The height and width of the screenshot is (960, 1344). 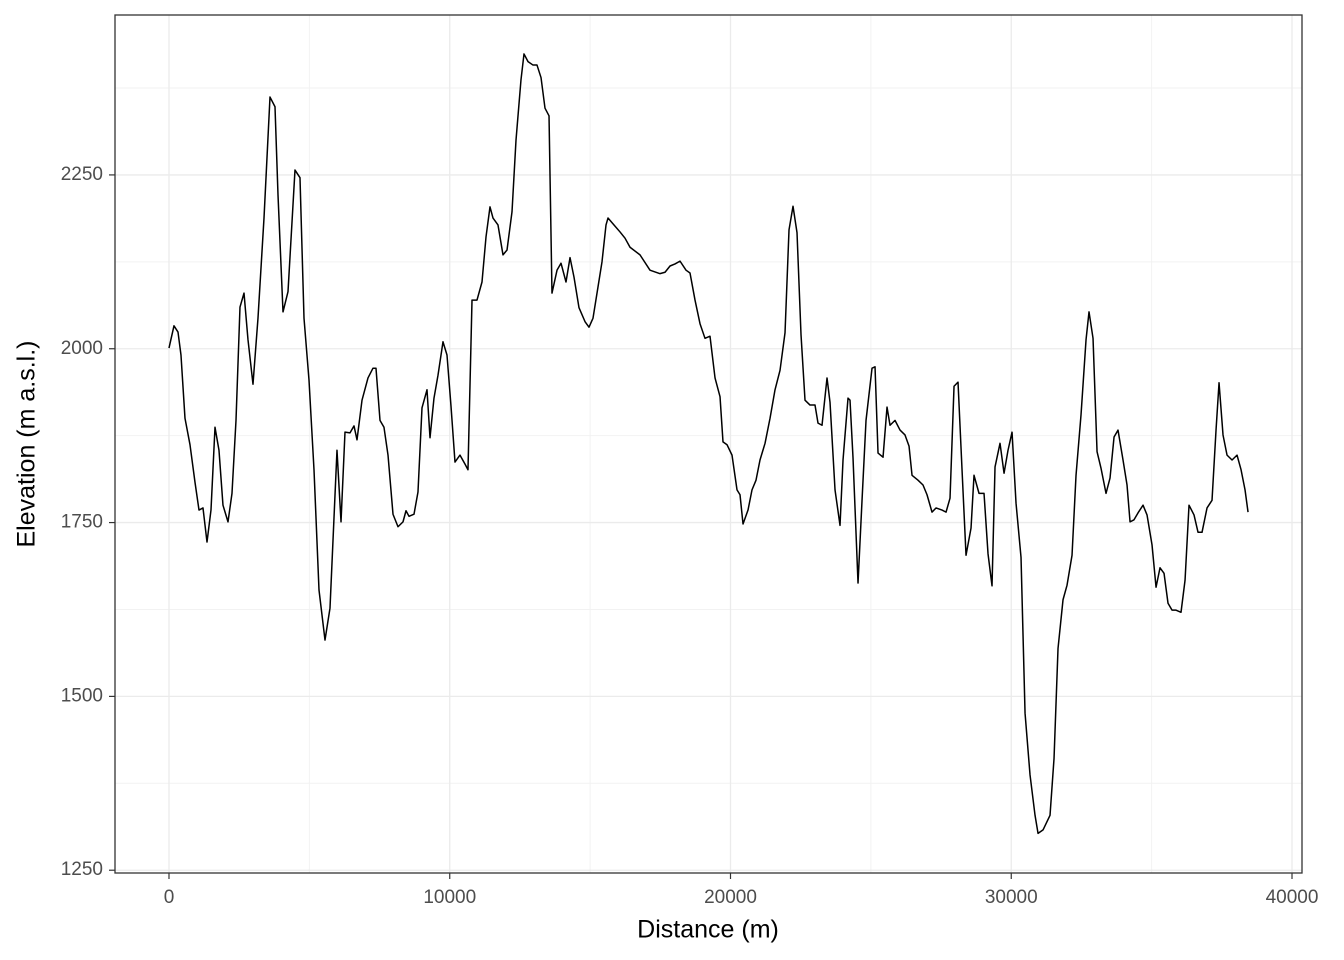 What do you see at coordinates (82, 348) in the screenshot?
I see `y-tick-label: 2000` at bounding box center [82, 348].